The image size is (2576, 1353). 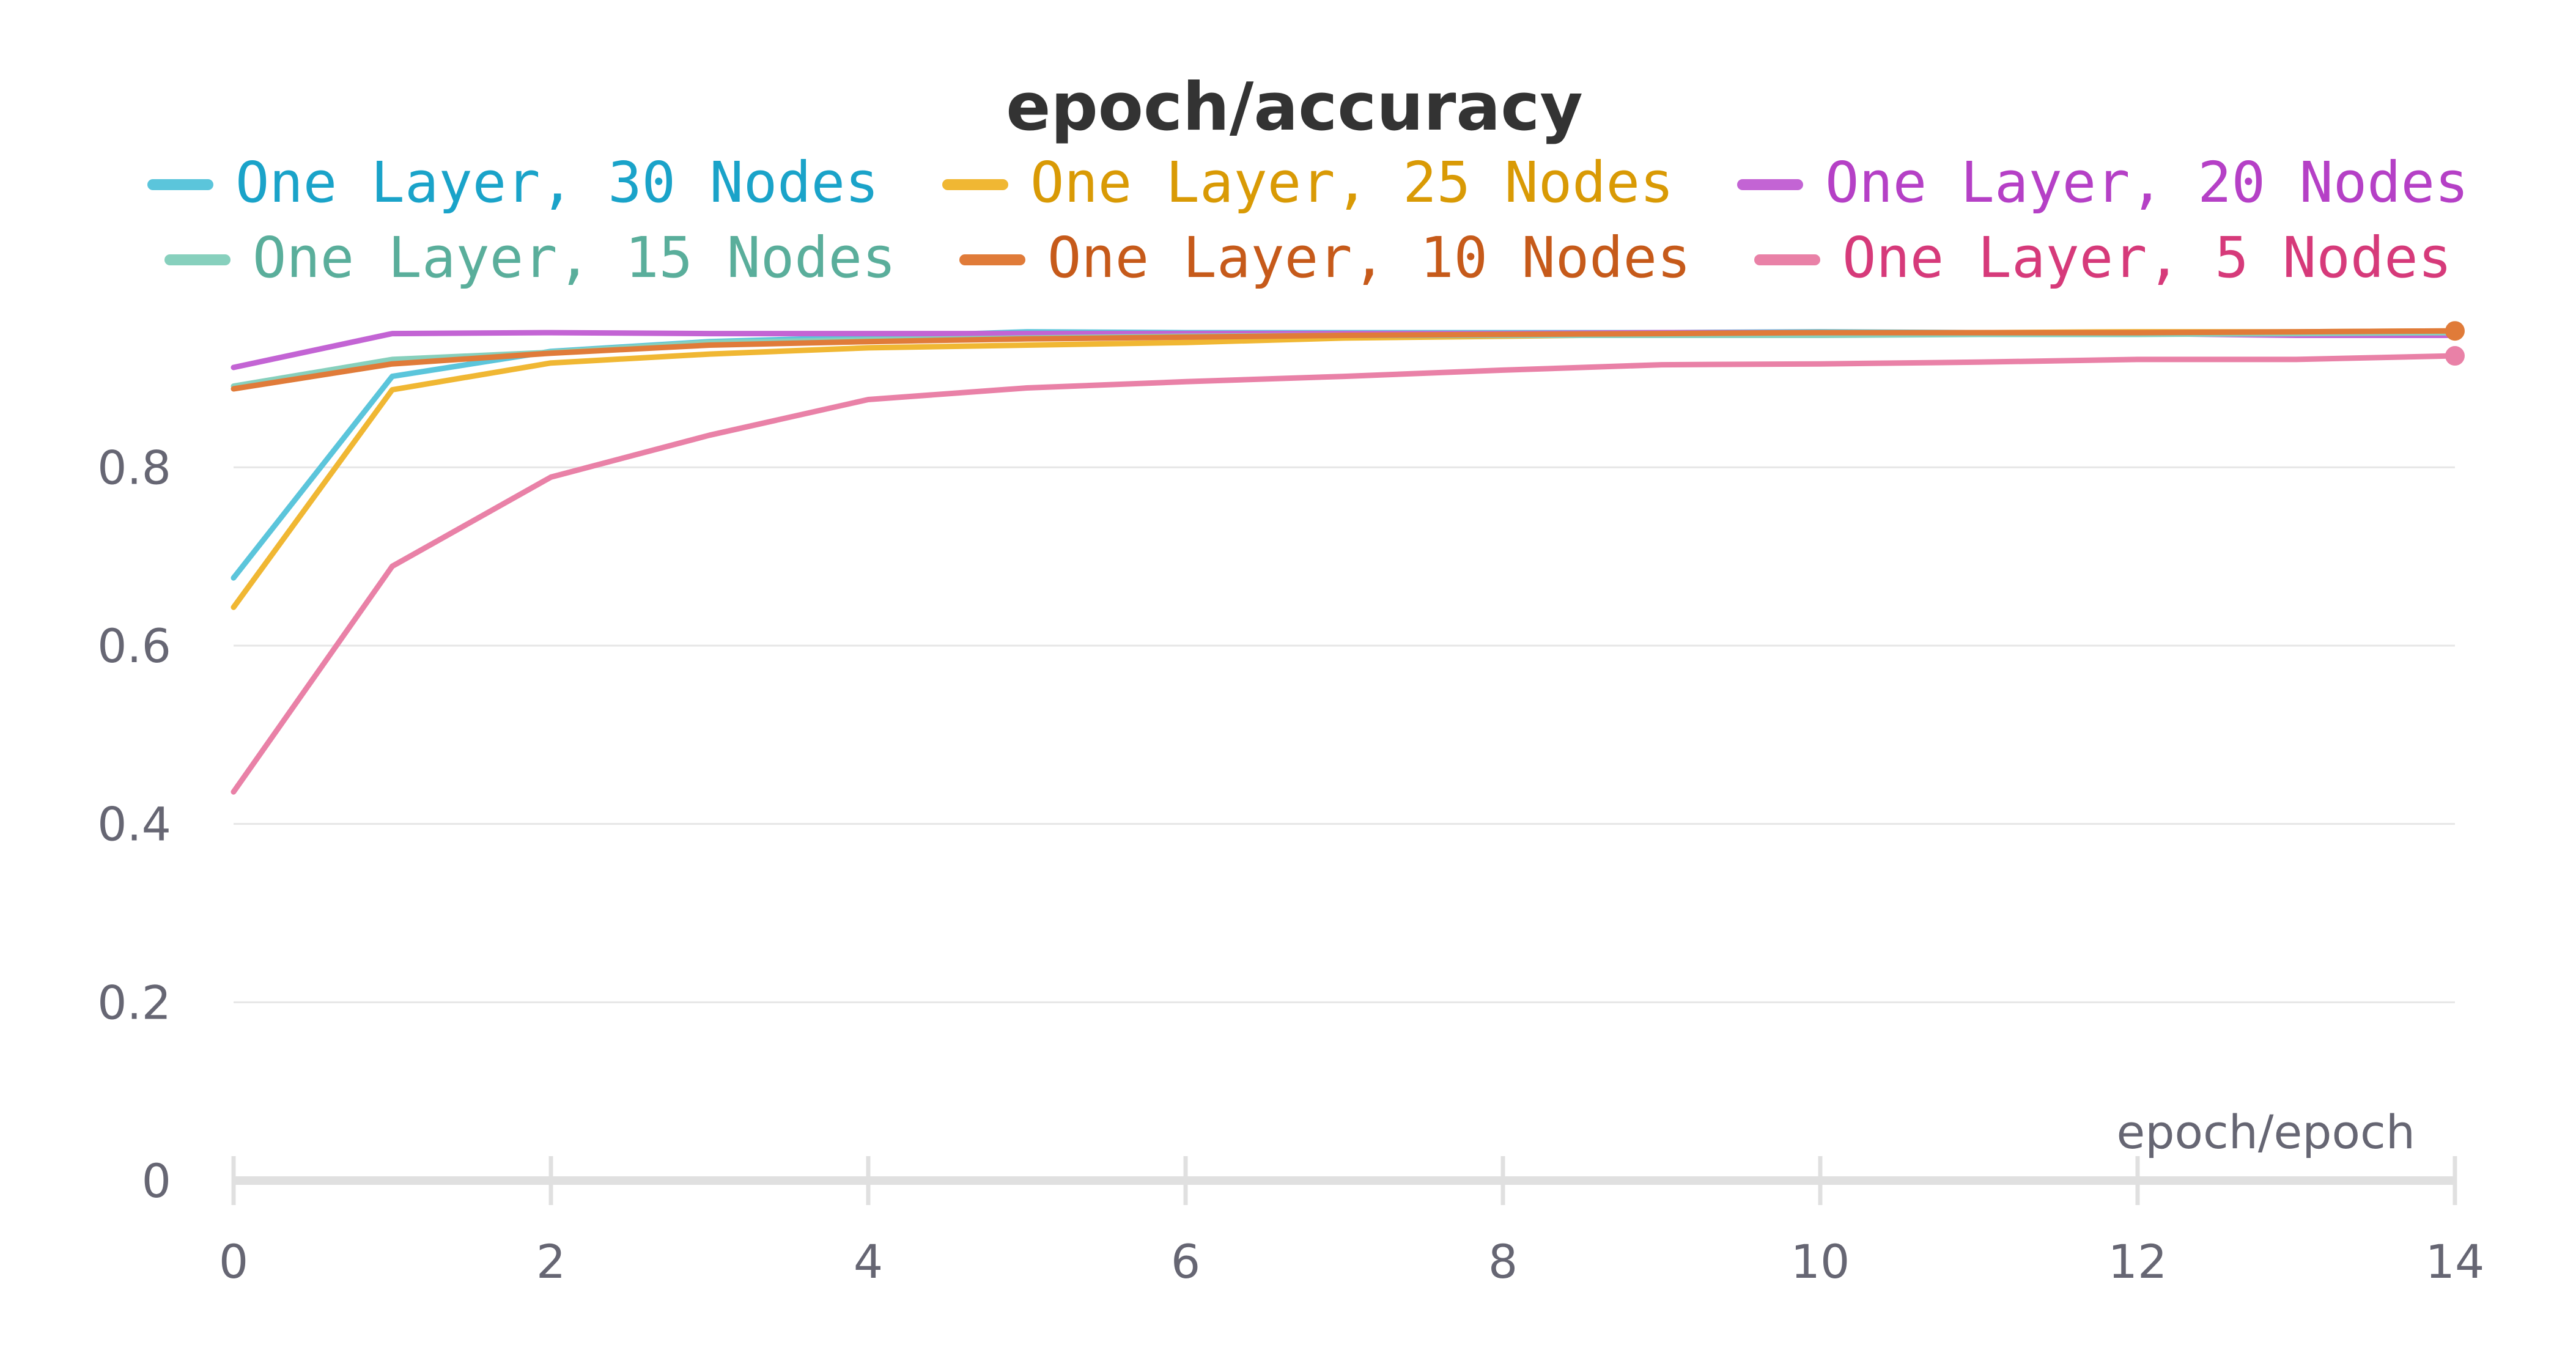 I want to click on legend-label: One Layer, 30 Nodes, so click(x=557, y=182).